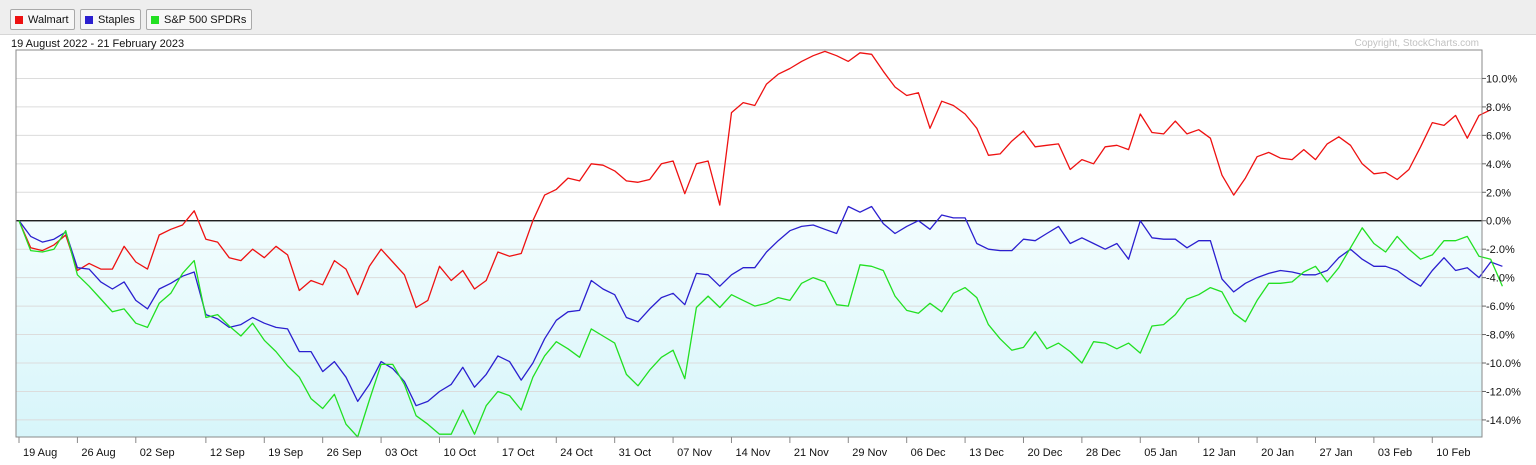 The image size is (1536, 465). What do you see at coordinates (928, 453) in the screenshot?
I see `x-tick-label: 06 Dec` at bounding box center [928, 453].